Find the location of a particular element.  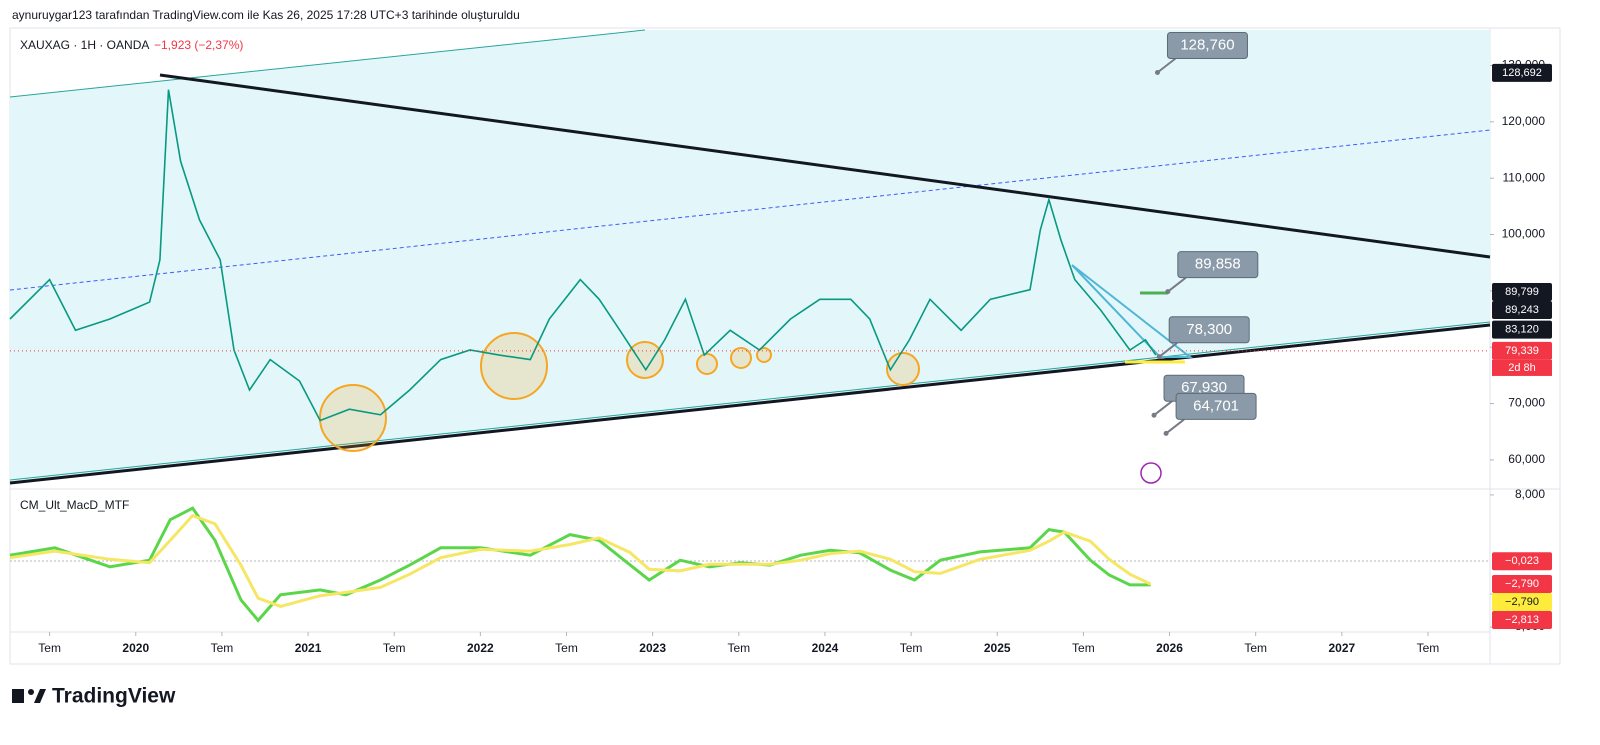

brand: TradingView is located at coordinates (114, 696).